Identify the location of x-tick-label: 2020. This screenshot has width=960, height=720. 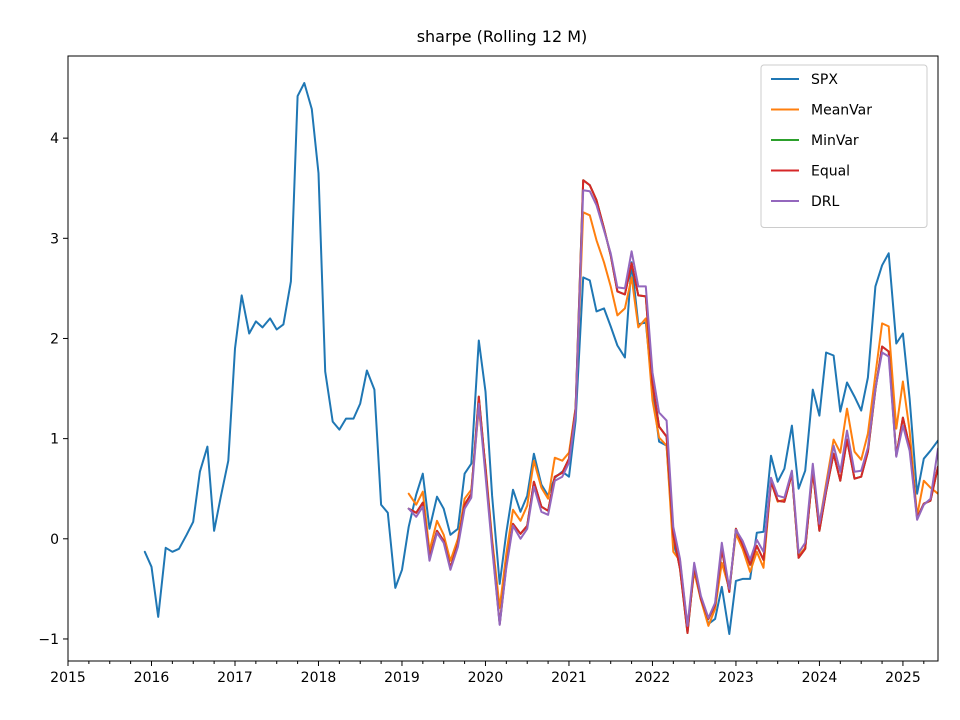
(486, 678).